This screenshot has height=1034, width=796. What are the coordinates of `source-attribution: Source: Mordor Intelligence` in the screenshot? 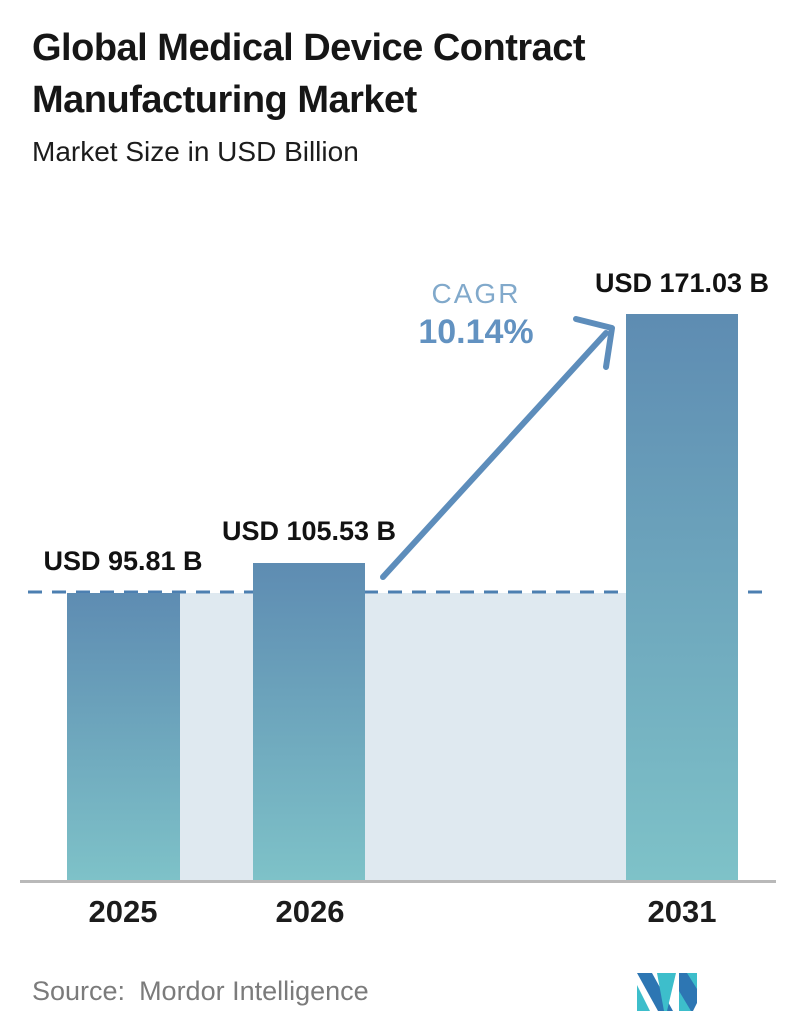 It's located at (200, 991).